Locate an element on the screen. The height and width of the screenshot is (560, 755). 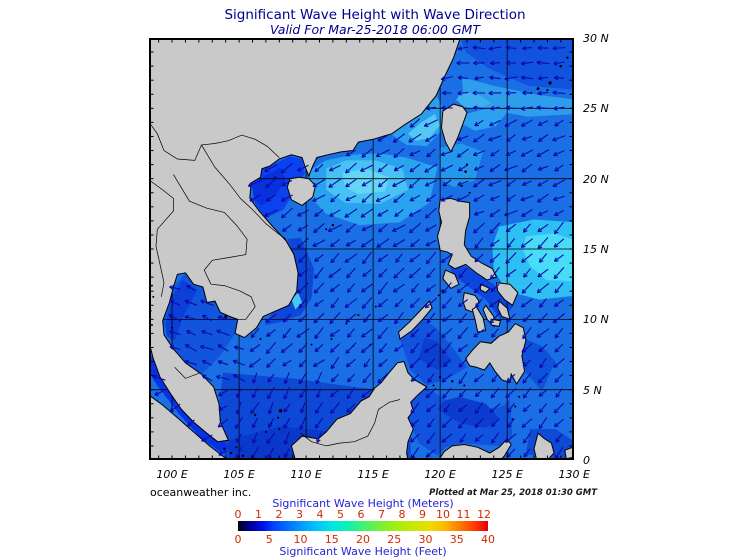
lat-label: 25 N is located at coordinates (596, 109).